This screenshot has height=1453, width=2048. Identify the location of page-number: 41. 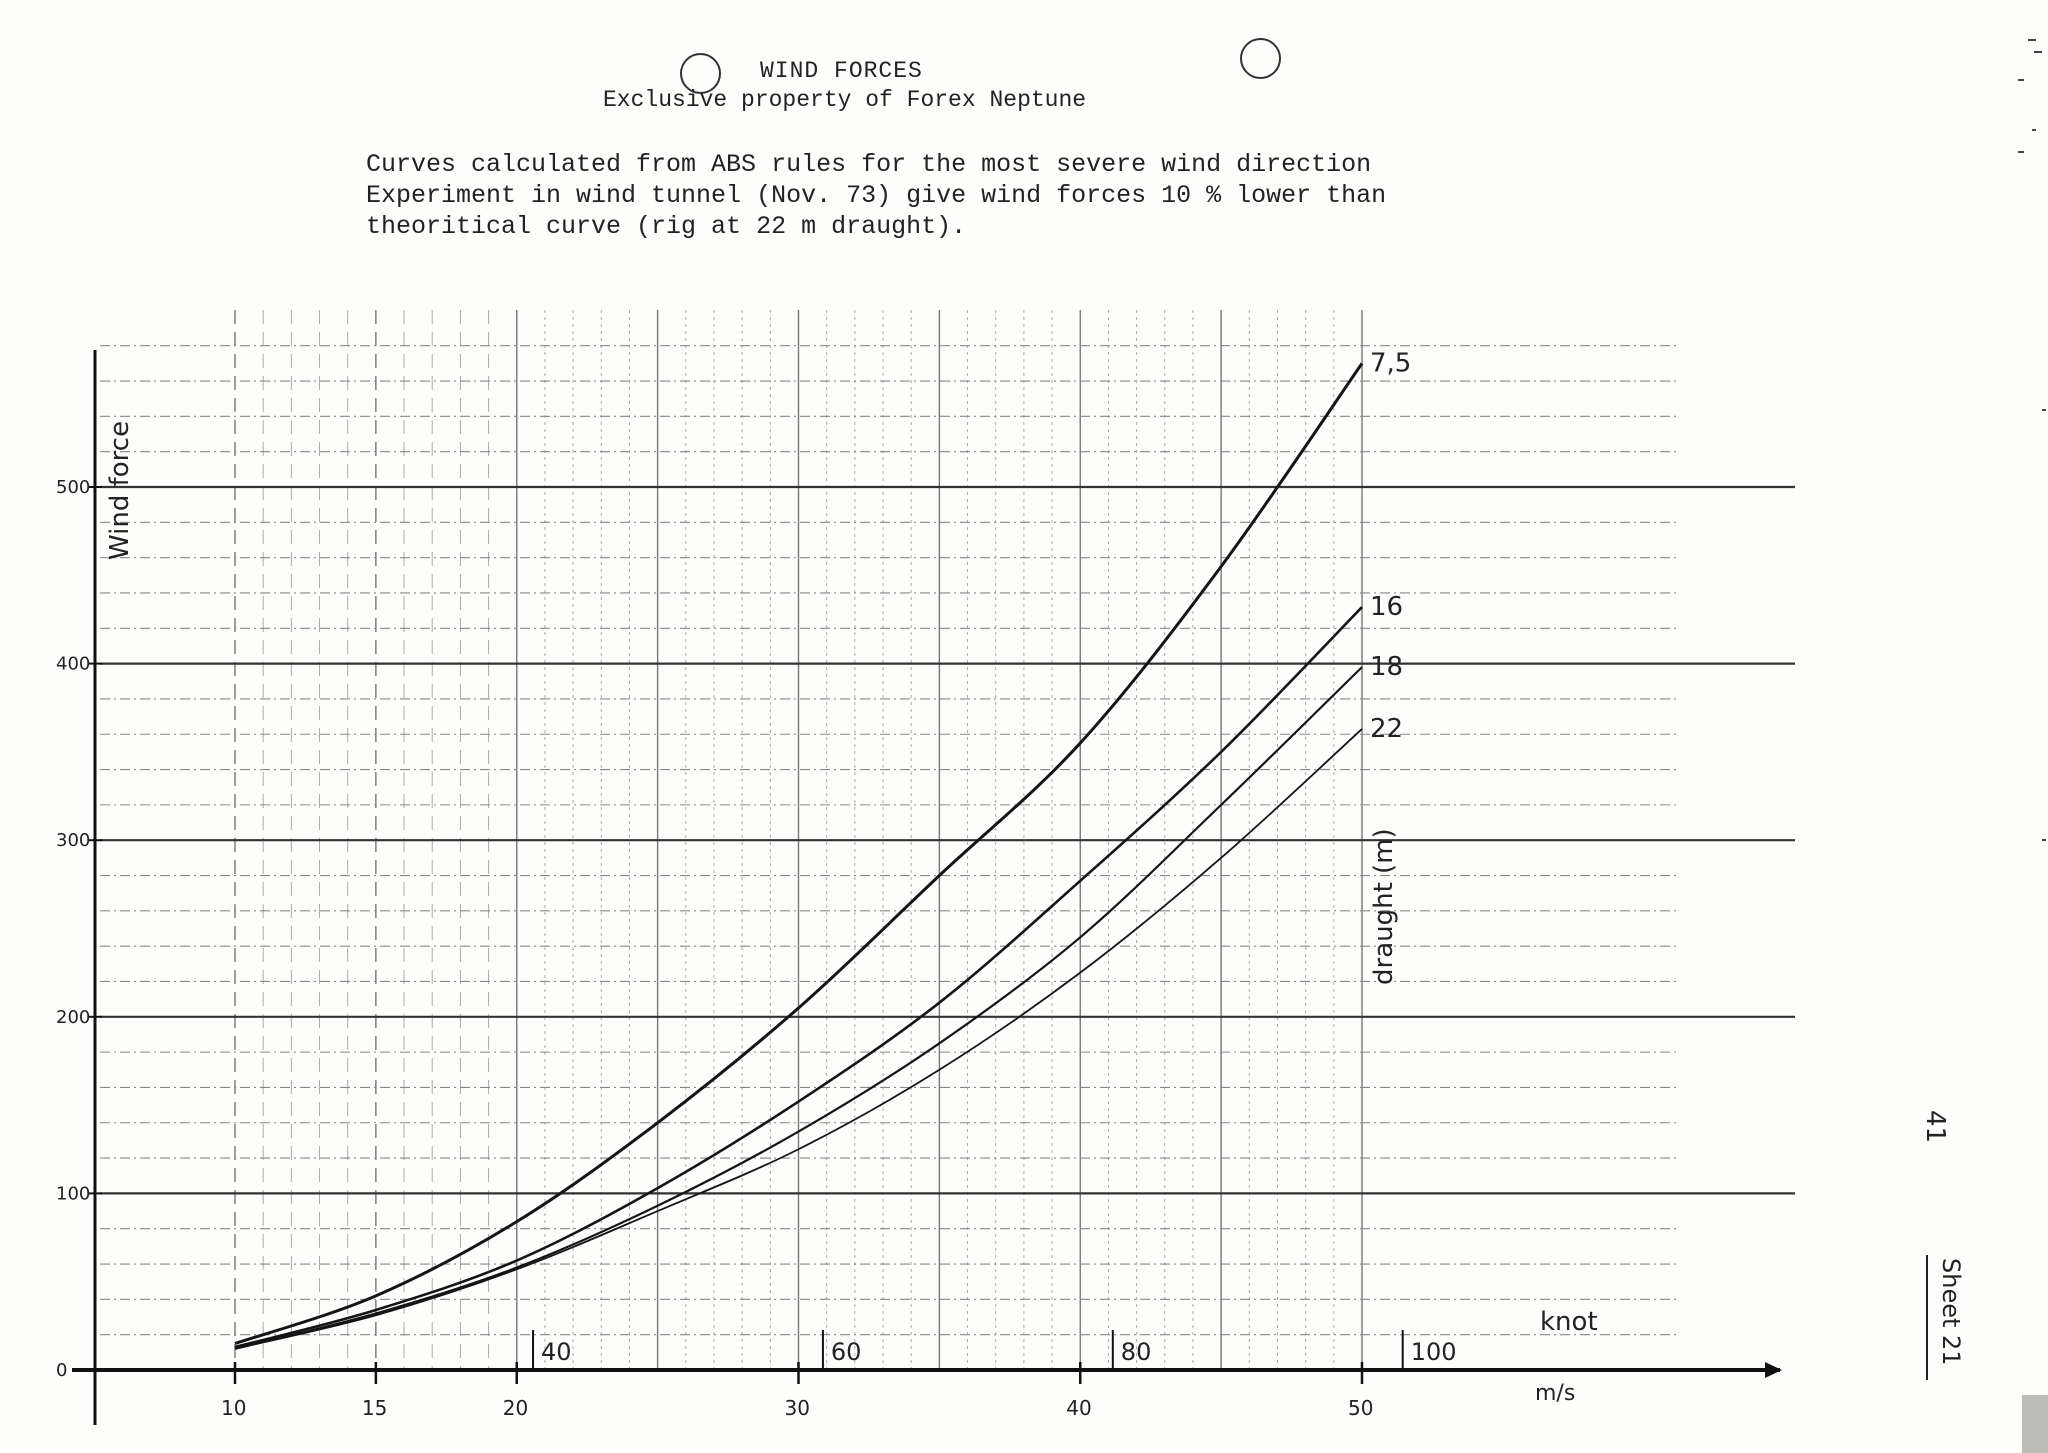
(1935, 1126).